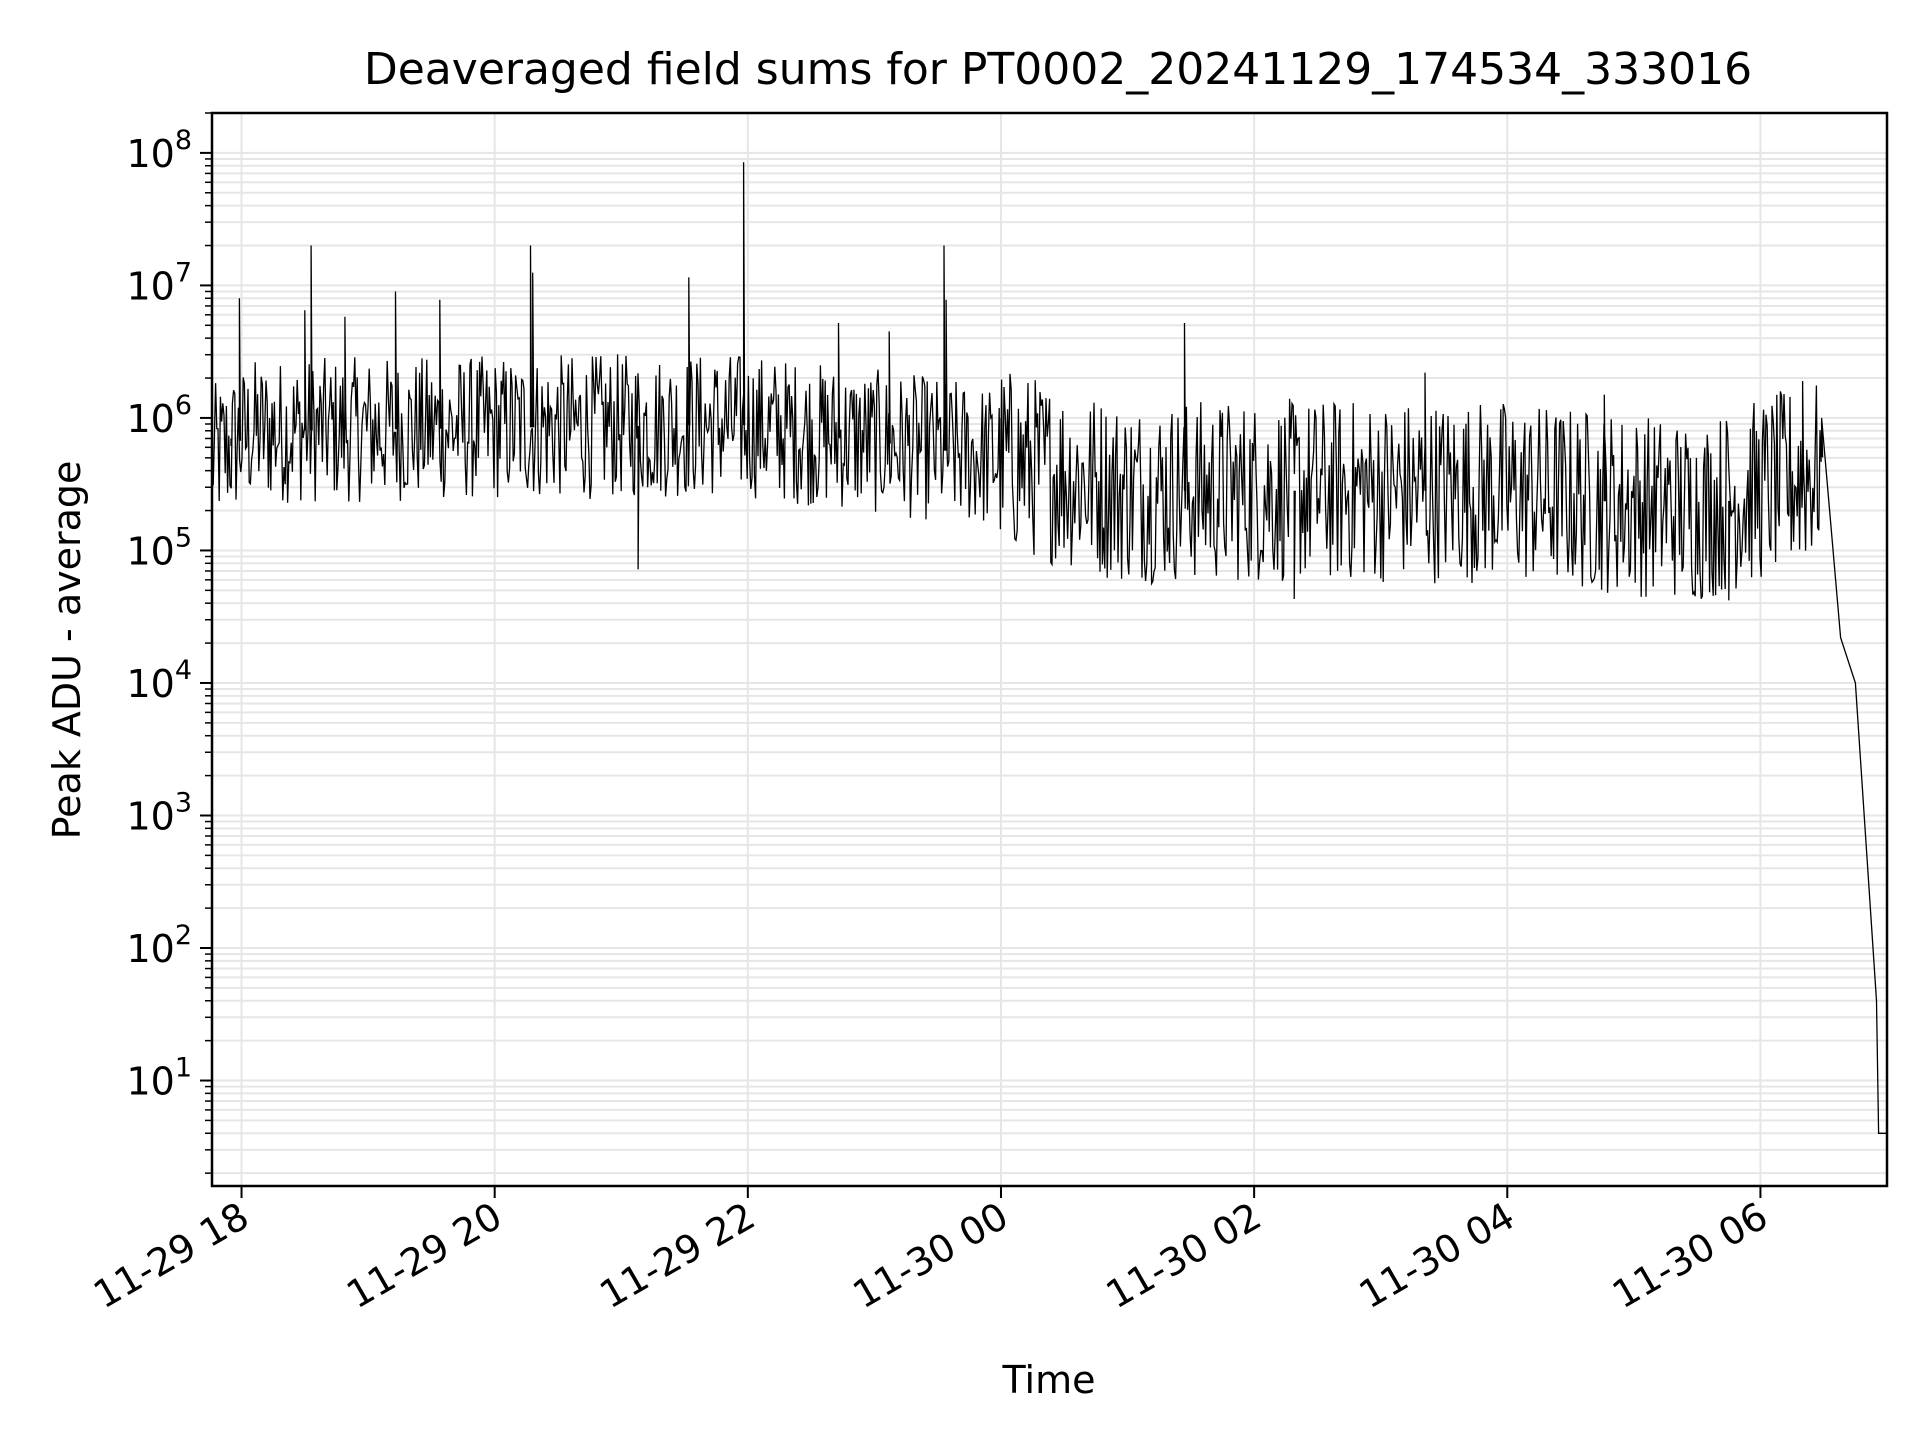  What do you see at coordinates (159, 945) in the screenshot?
I see `y-tick-label: 10²` at bounding box center [159, 945].